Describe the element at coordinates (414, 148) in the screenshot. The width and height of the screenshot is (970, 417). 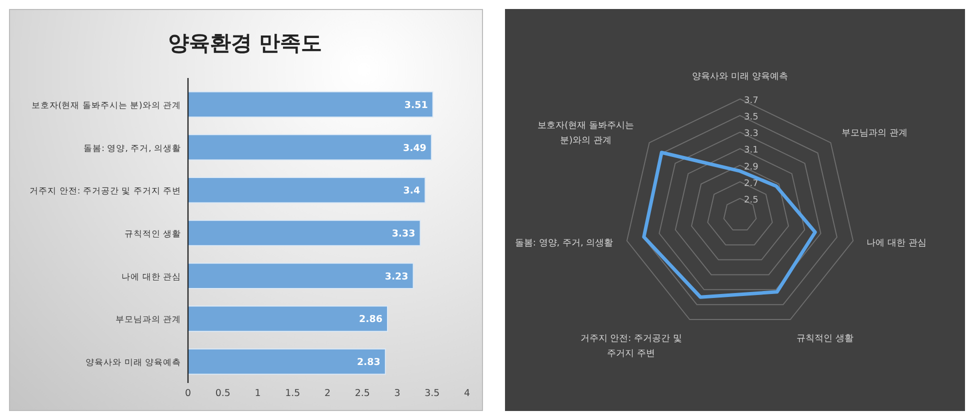
I see `data-label: 3.49` at that location.